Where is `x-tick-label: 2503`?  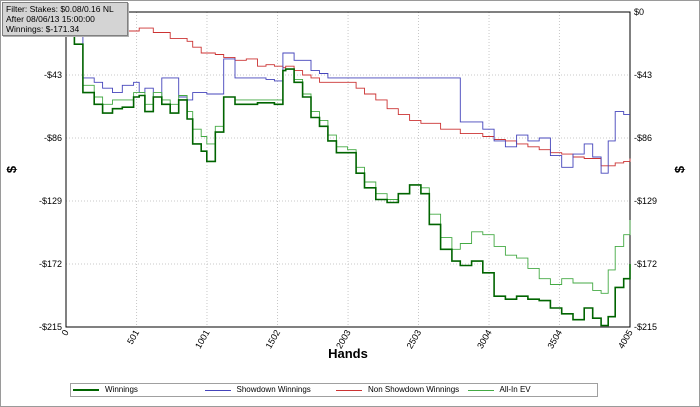
x-tick-label: 2503 is located at coordinates (414, 339).